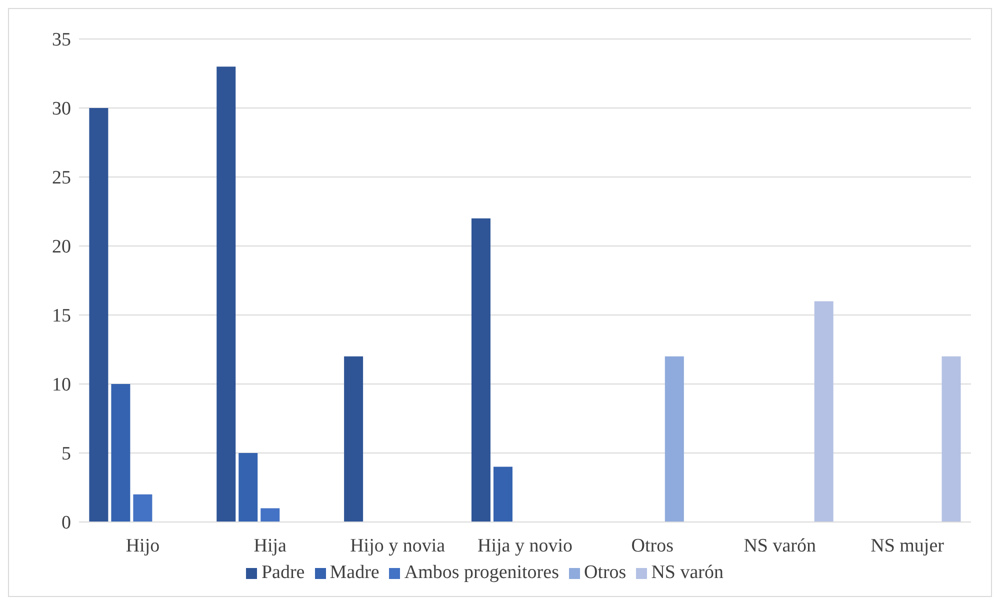 This screenshot has width=1000, height=605. What do you see at coordinates (61, 178) in the screenshot?
I see `y-tick-label: 25` at bounding box center [61, 178].